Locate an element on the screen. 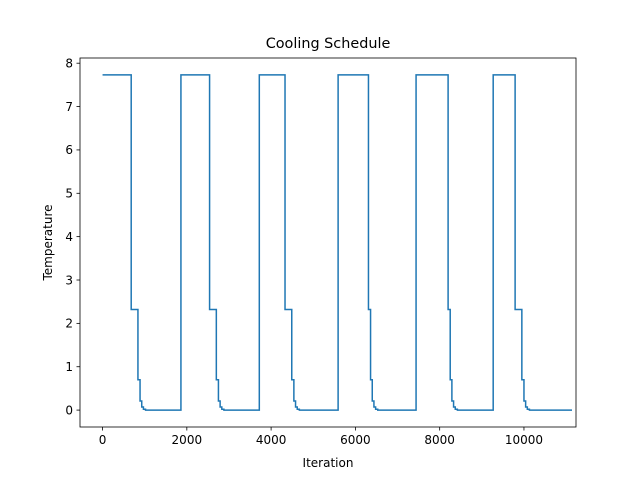 This screenshot has height=480, width=640. y-axis-ticks: 0 1 2 3 4 5 6 7 8 is located at coordinates (72, 237).